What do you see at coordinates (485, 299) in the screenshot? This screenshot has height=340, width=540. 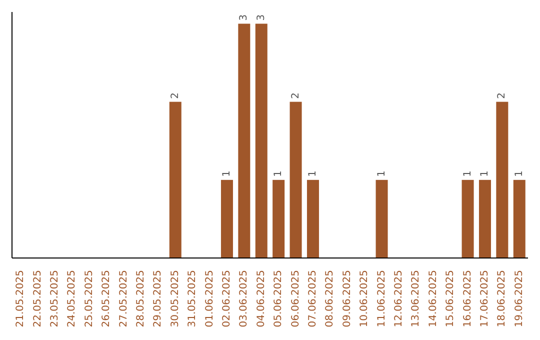 I see `x-tick-label: 17.06.2025` at bounding box center [485, 299].